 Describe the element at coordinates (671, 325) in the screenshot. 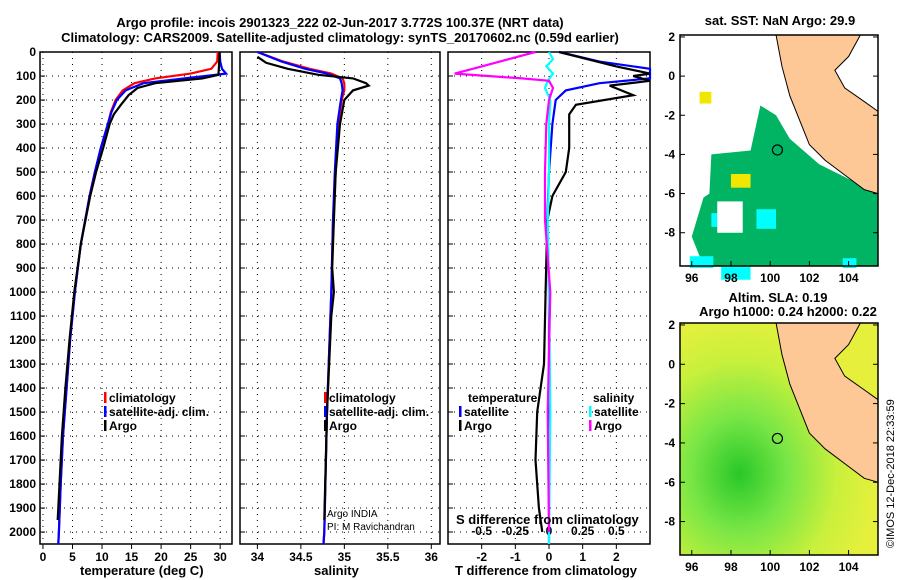

I see `y-tick-label: 2` at that location.